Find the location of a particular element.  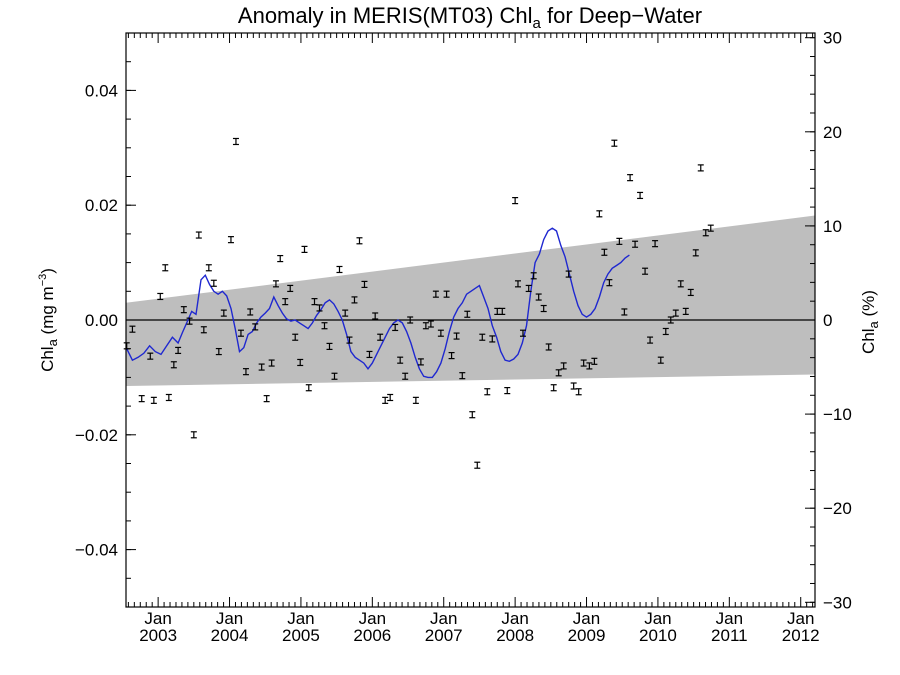

x-tick-month-4: Jan is located at coordinates (443, 618).